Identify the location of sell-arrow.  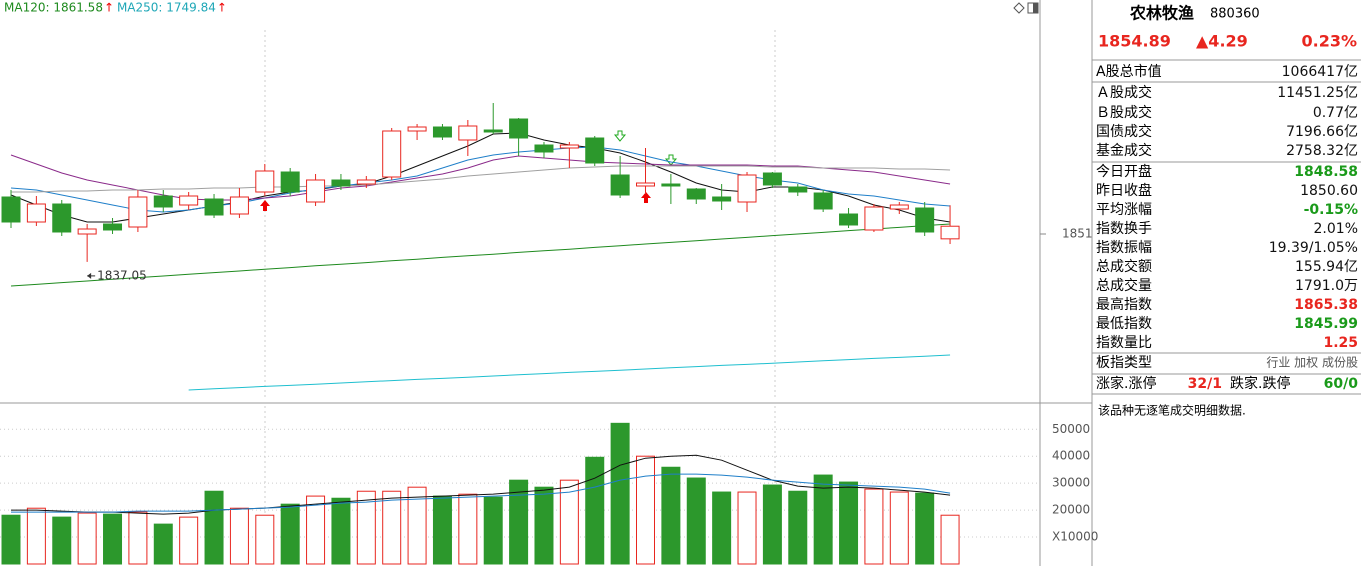
(620, 136).